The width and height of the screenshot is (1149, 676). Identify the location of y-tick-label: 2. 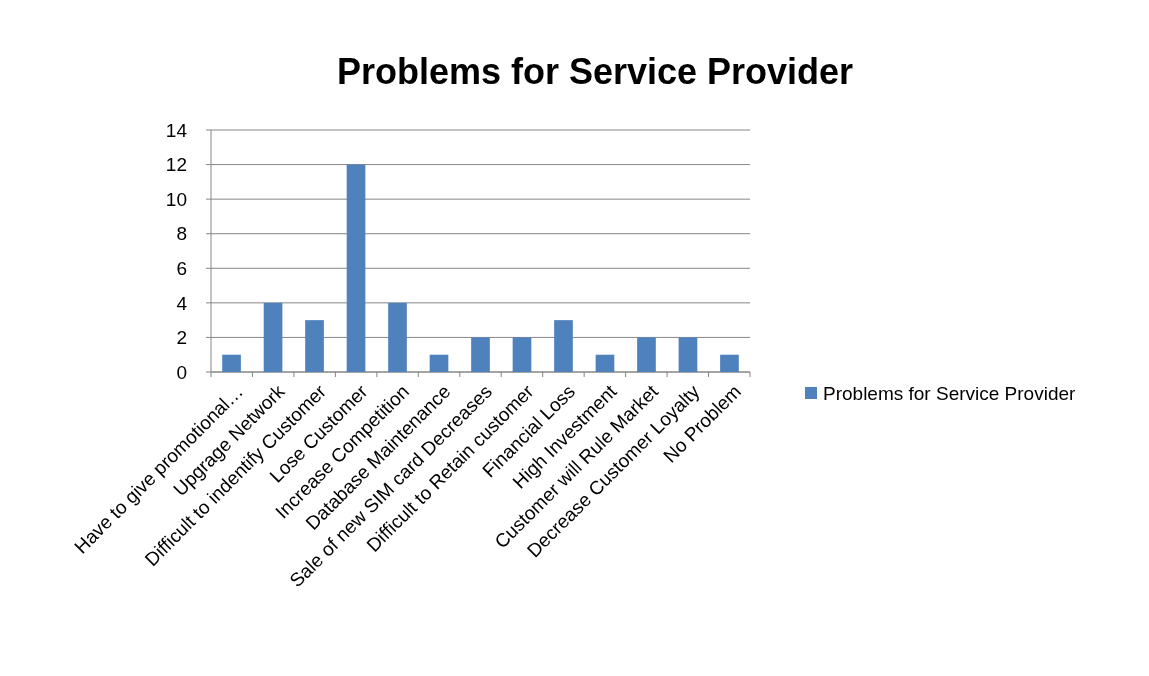
(181, 338).